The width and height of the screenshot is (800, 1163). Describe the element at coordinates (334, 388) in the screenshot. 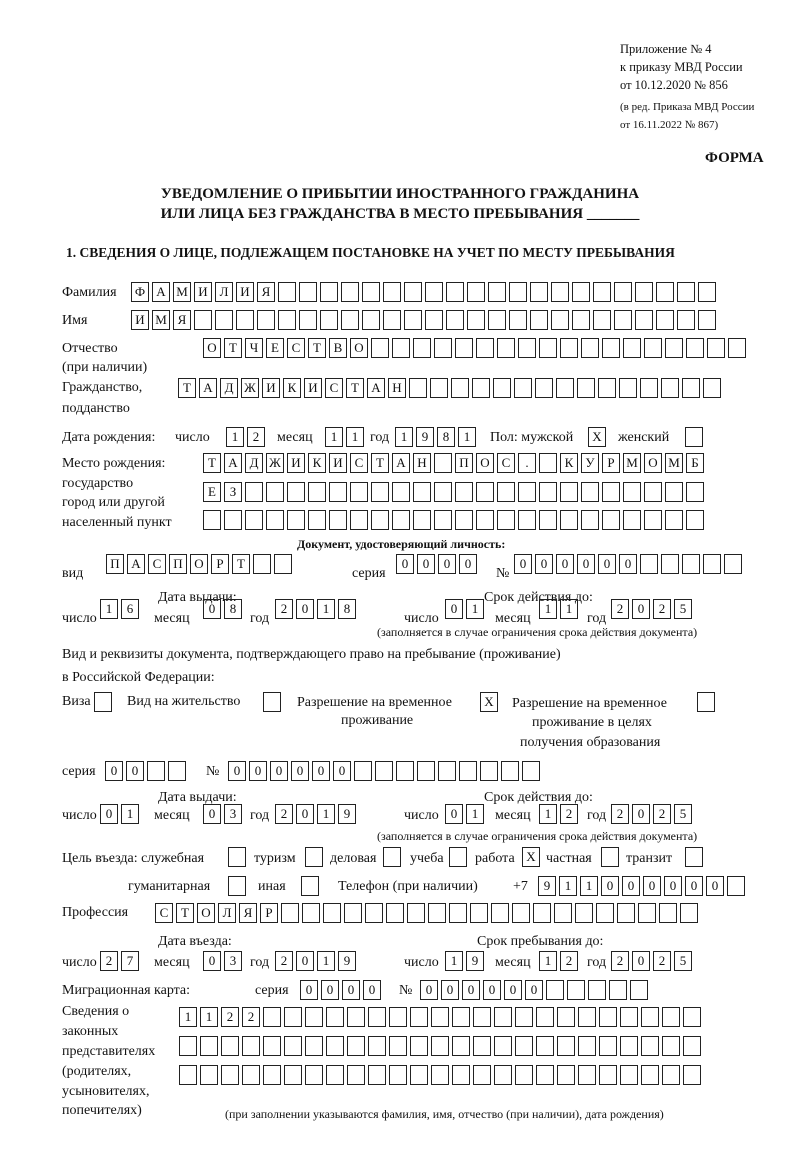

I see `char-cell: С` at that location.